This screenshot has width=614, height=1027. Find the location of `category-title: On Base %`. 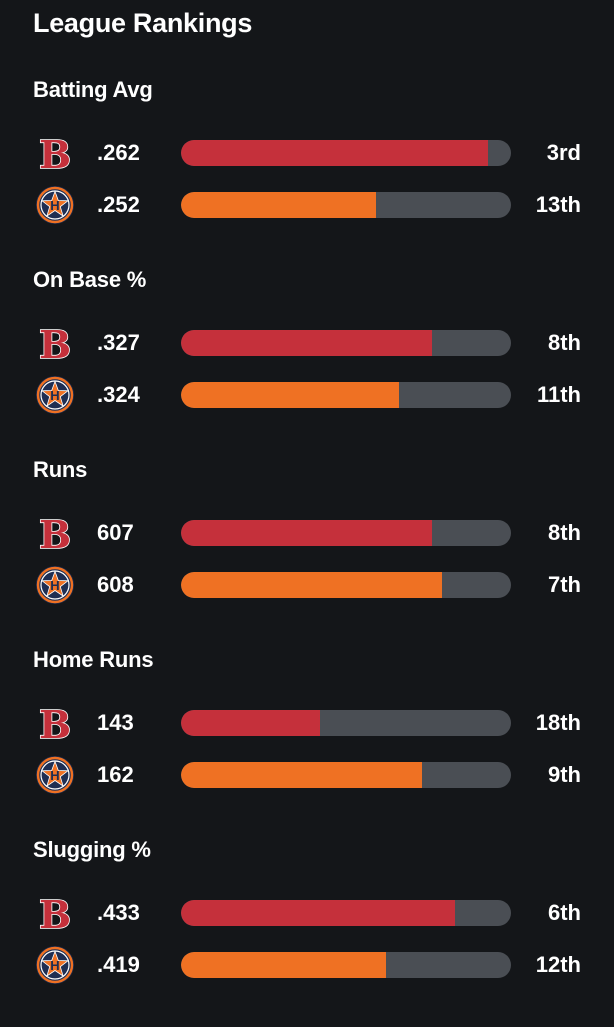

category-title: On Base % is located at coordinates (90, 279).